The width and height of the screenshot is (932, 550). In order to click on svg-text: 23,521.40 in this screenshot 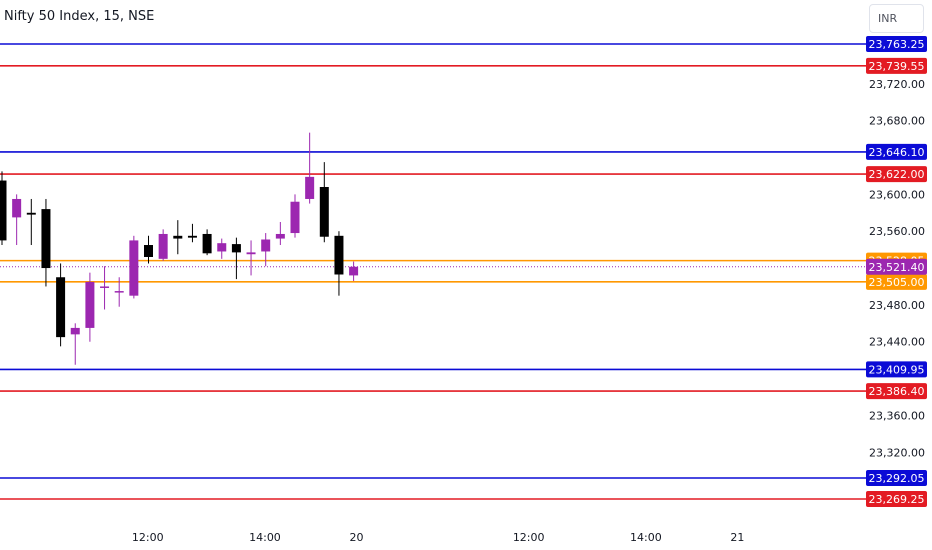, I will do `click(897, 267)`.